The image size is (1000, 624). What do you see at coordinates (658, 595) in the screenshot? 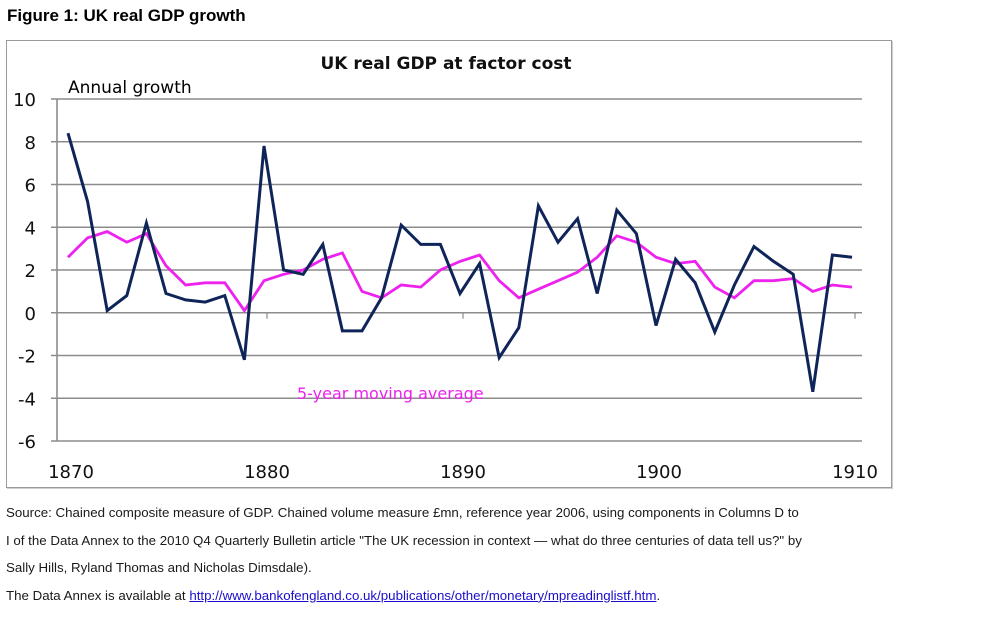
I see `caption-line-4-suffix: .` at bounding box center [658, 595].